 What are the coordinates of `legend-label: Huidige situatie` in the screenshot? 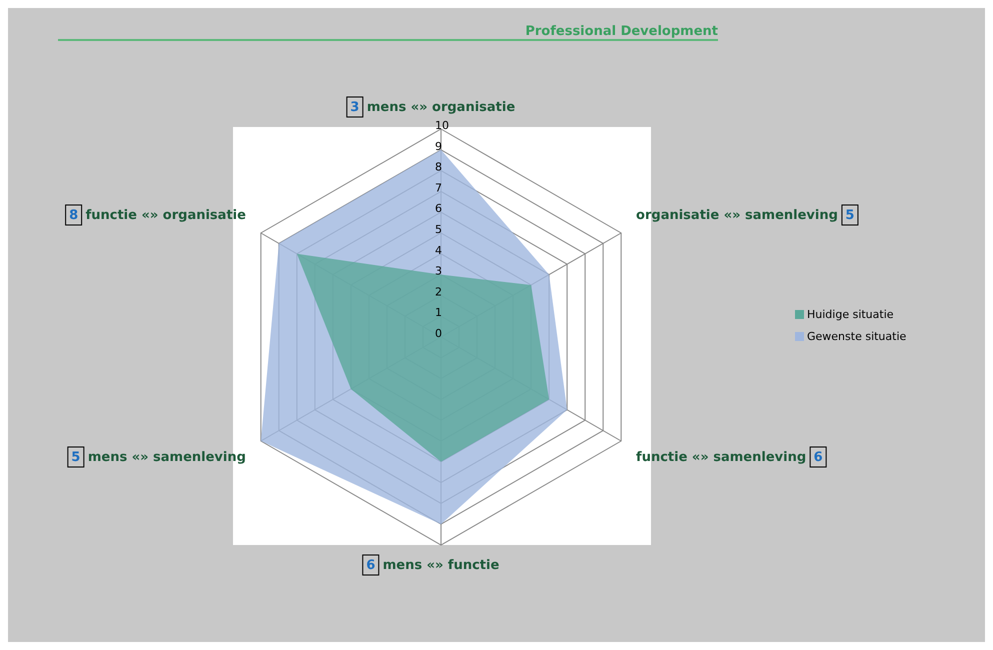 It's located at (850, 314).